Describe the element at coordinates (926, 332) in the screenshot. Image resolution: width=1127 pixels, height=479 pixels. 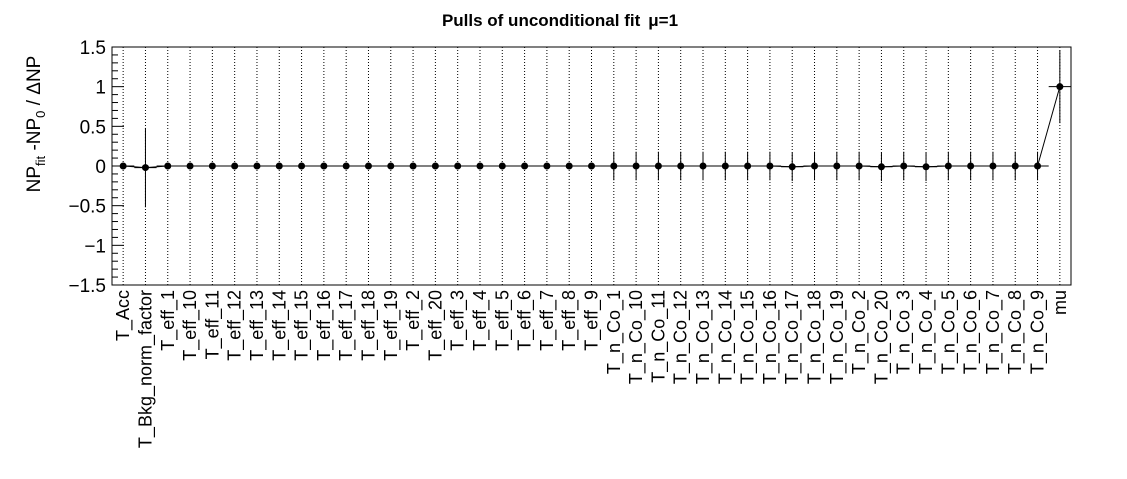
I see `x-tick-label: T_n_Co_4` at that location.